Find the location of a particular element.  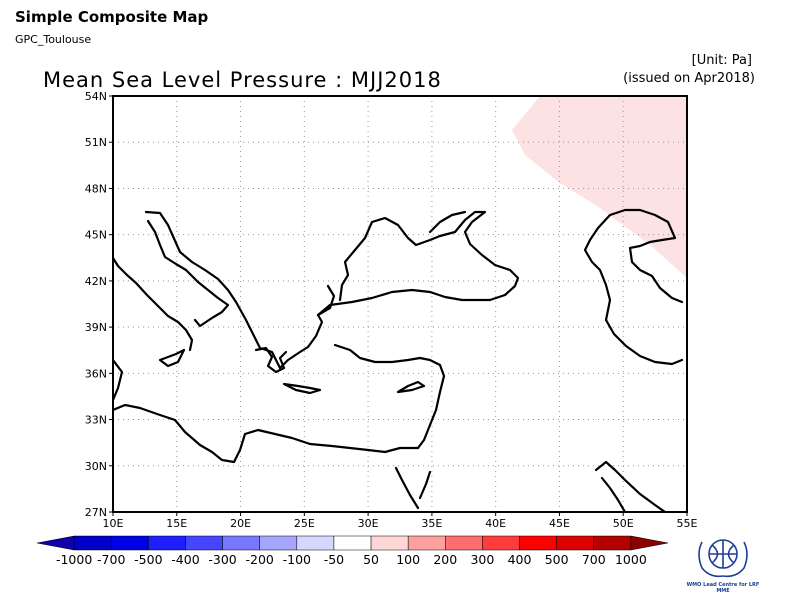

lat-tick-label: 45N is located at coordinates (96, 235).